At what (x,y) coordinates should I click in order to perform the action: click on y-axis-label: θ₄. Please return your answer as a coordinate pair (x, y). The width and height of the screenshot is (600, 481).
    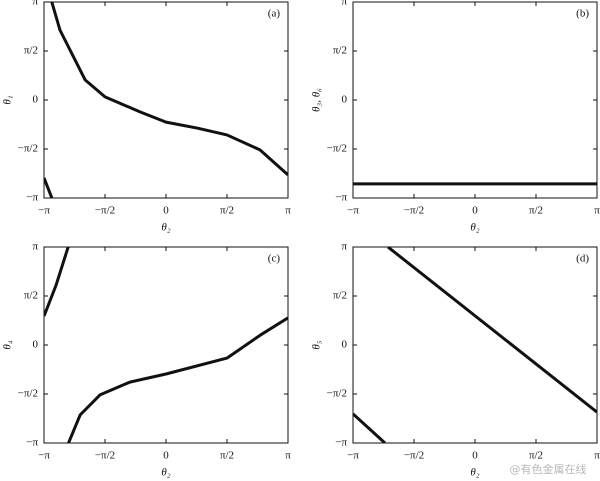
    Looking at the image, I should click on (8, 344).